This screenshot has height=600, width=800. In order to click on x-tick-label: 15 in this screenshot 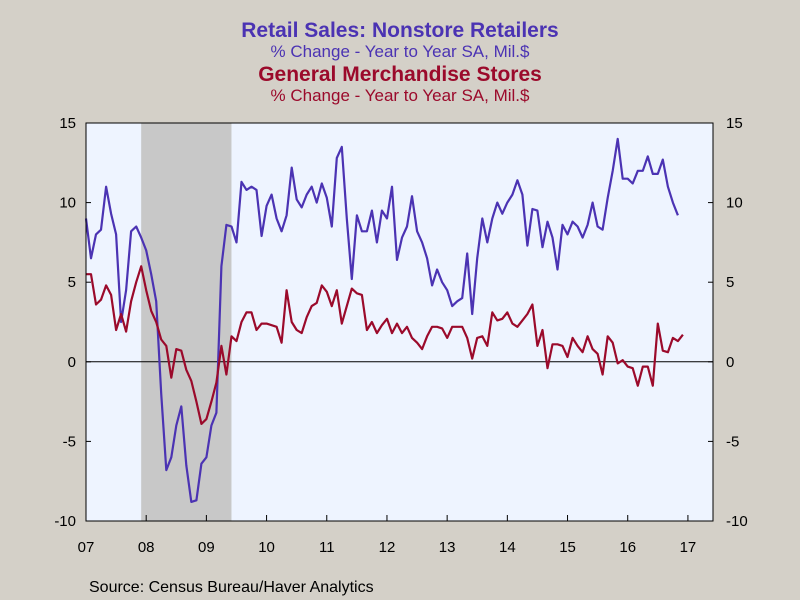, I will do `click(567, 547)`.